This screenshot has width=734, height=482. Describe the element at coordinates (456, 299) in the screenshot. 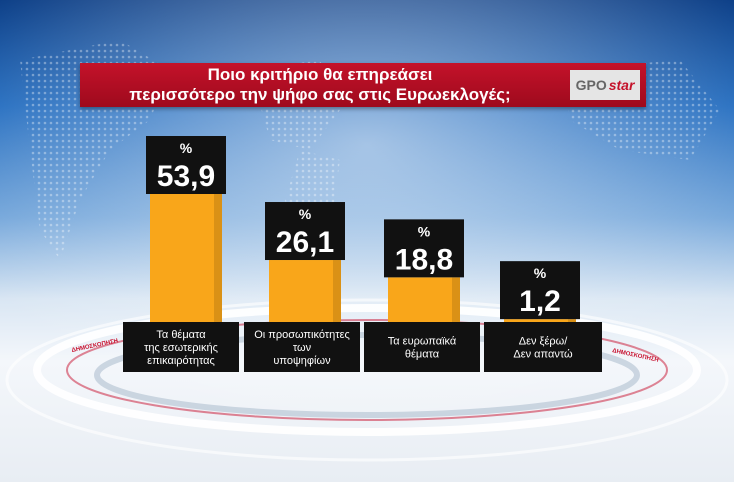

I see `bar-3-shade` at that location.